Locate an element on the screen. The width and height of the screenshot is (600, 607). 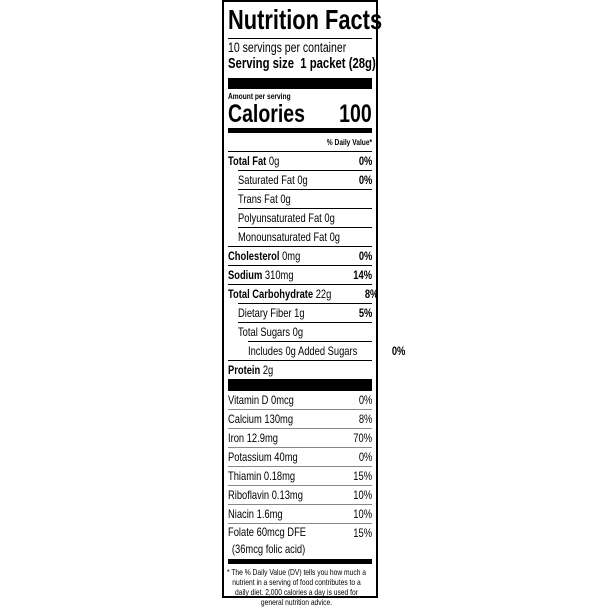
servings-per-container: 10 servings per container is located at coordinates (287, 47).